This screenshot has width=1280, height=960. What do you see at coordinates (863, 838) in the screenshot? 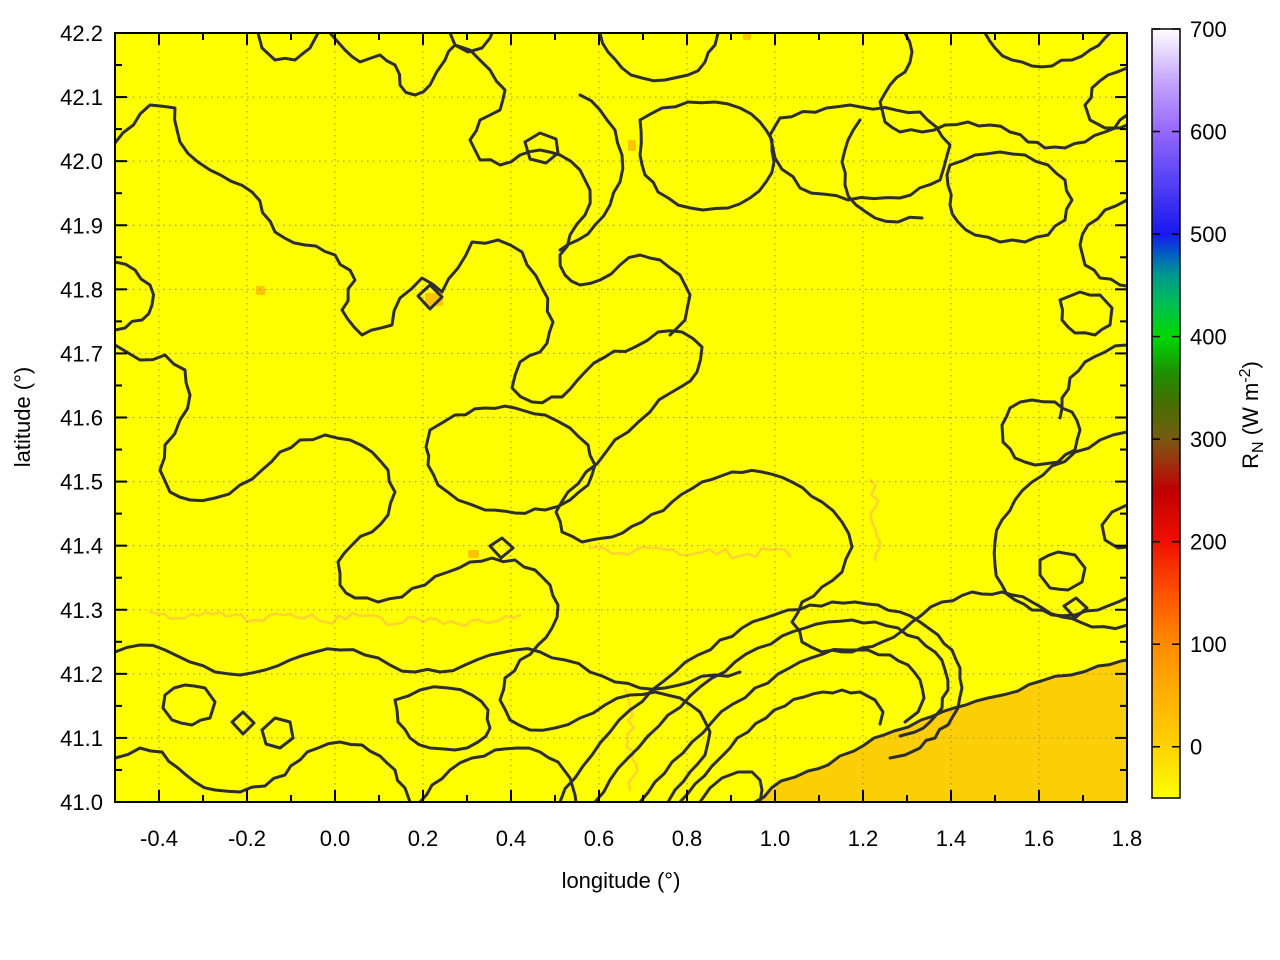
I see `x-tick-label: 1.2` at bounding box center [863, 838].